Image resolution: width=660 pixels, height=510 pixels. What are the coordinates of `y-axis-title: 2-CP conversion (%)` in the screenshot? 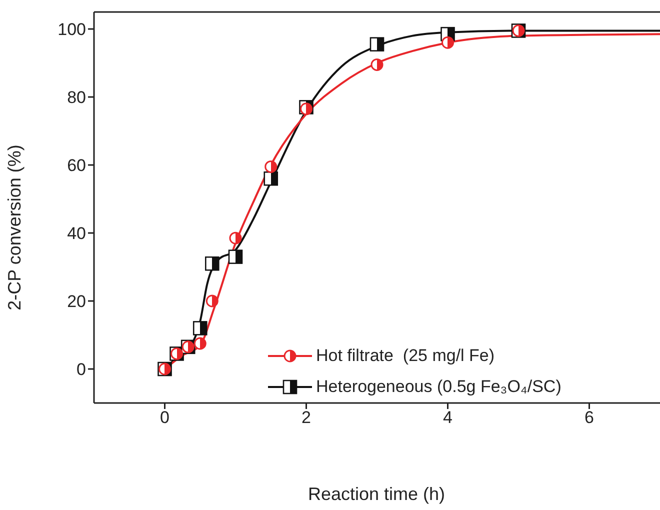 It's located at (15, 227).